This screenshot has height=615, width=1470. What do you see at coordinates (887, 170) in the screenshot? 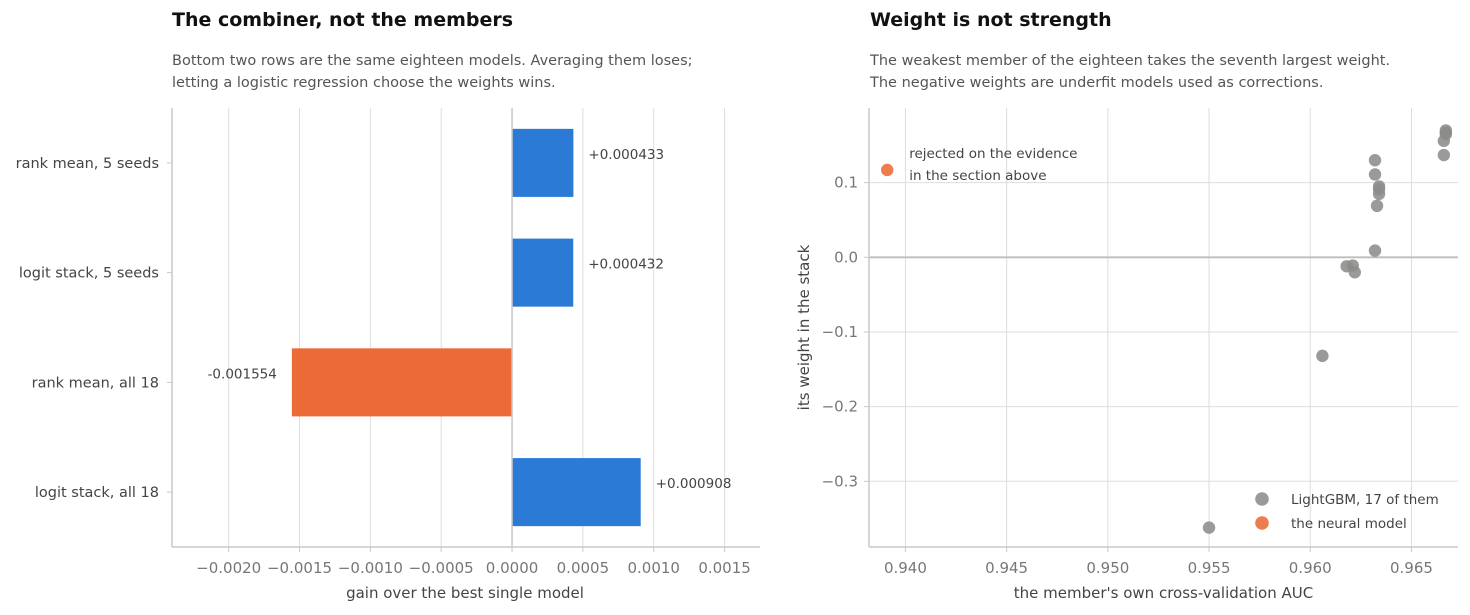
I see `neural-model-point` at bounding box center [887, 170].